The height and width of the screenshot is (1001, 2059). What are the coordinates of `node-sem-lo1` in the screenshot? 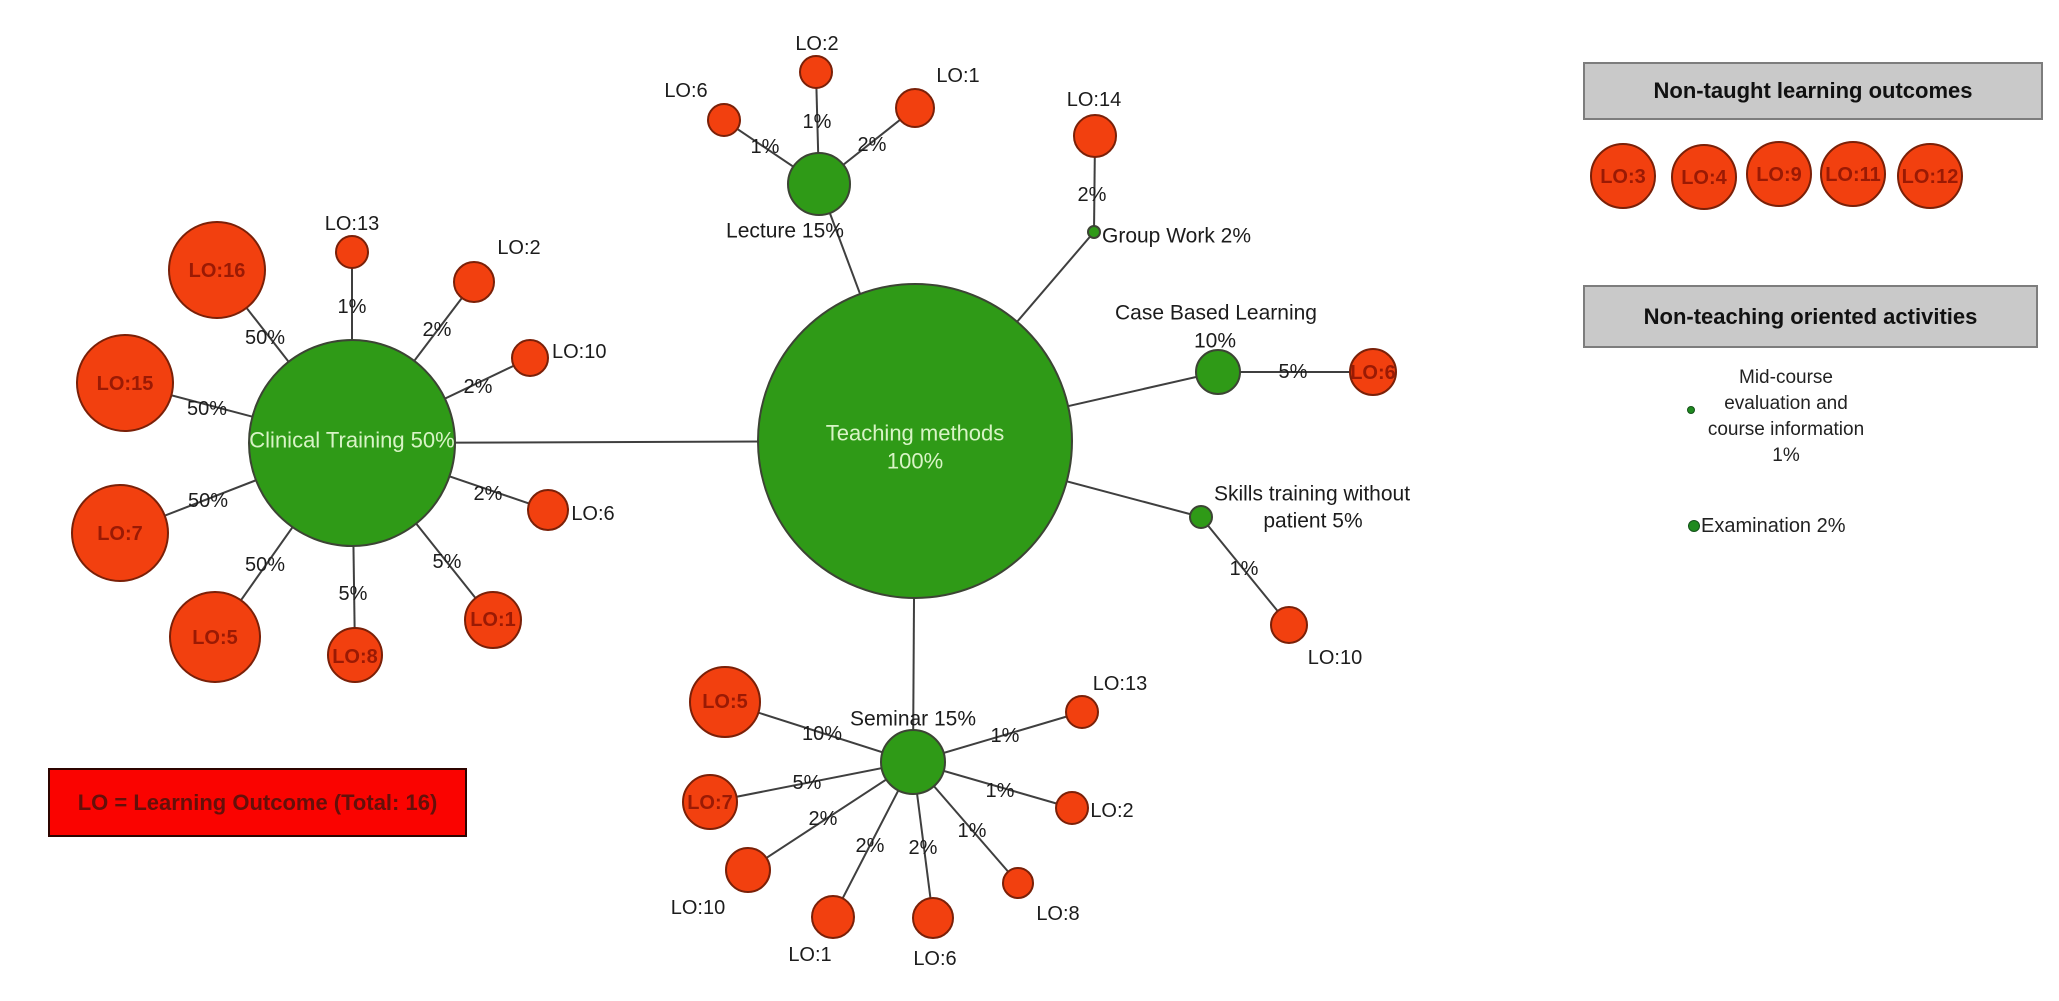 It's located at (833, 917).